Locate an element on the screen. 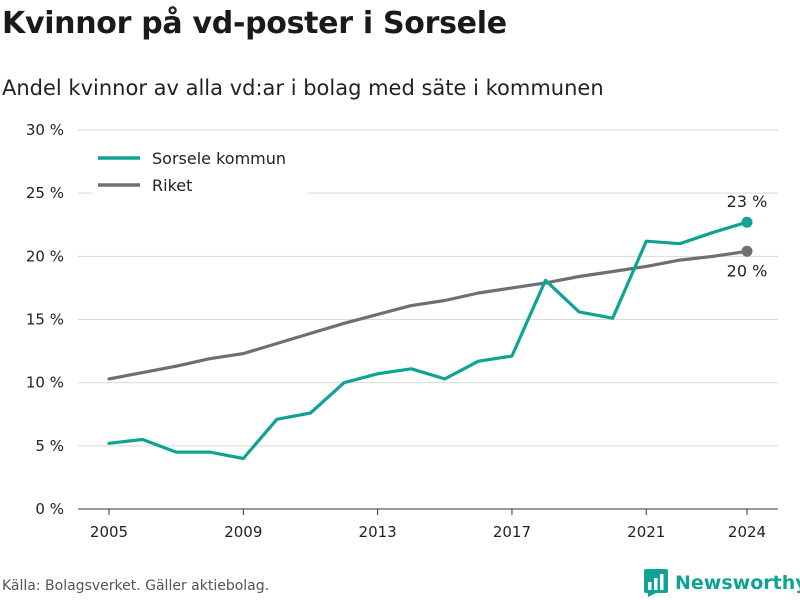 Image resolution: width=800 pixels, height=600 pixels. brand-logo: Newsworthy is located at coordinates (722, 583).